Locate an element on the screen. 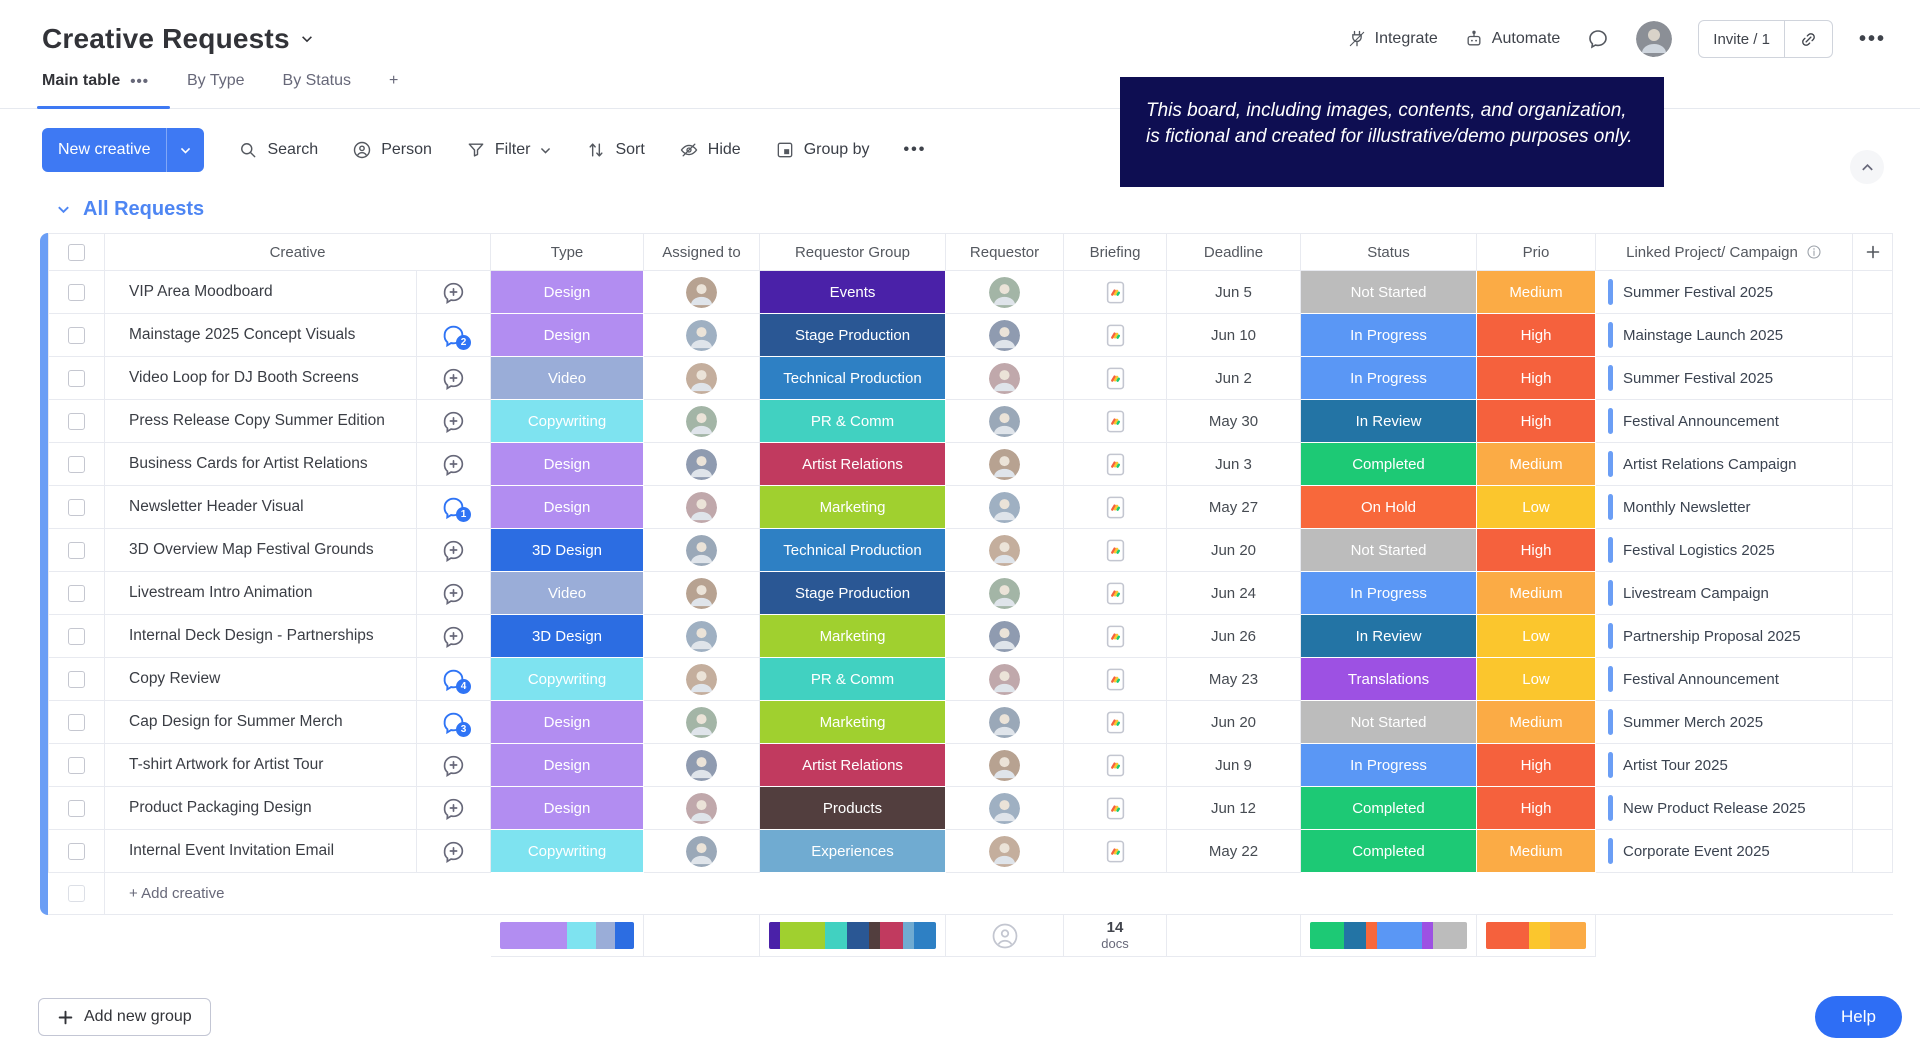 This screenshot has height=1044, width=1920. status-summary is located at coordinates (1389, 936).